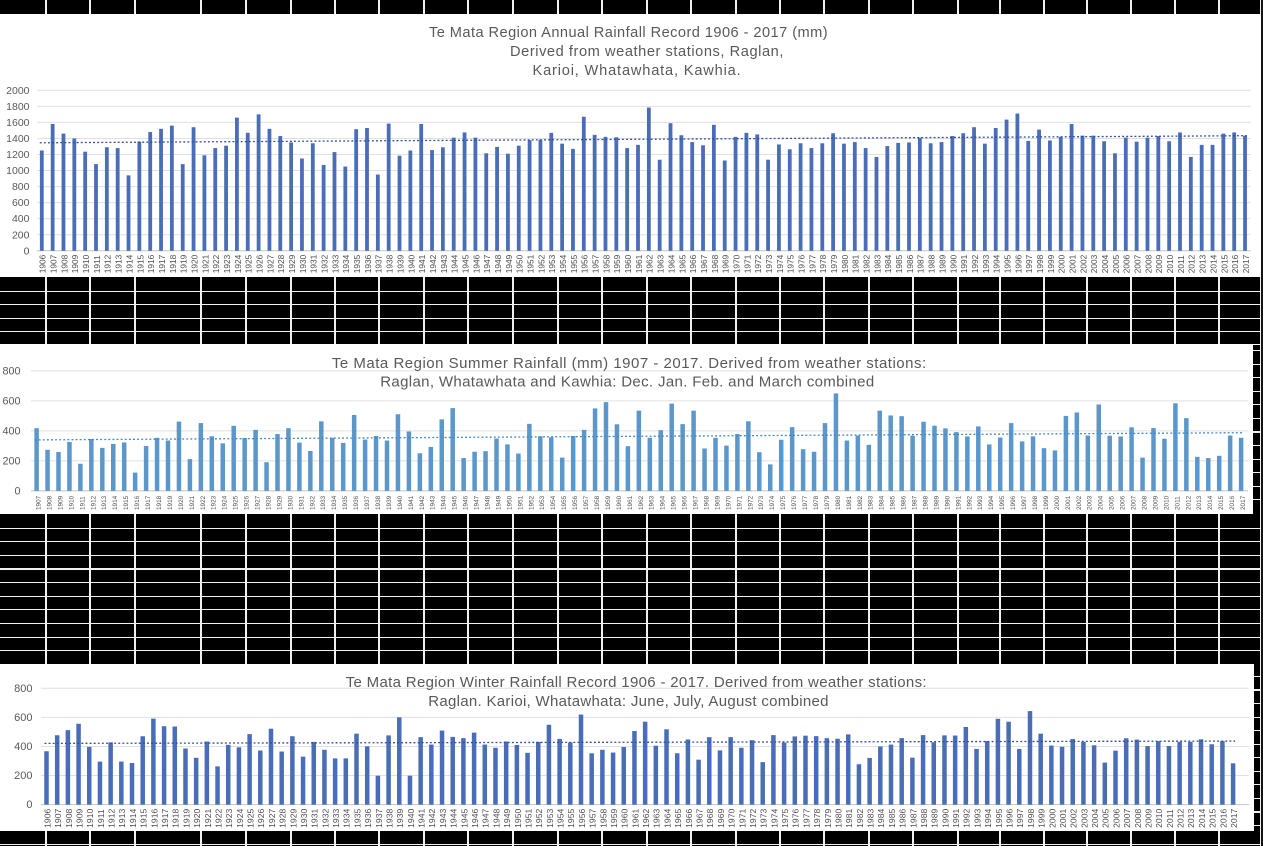 This screenshot has width=1263, height=846. I want to click on svg-text: 2017, so click(1246, 263).